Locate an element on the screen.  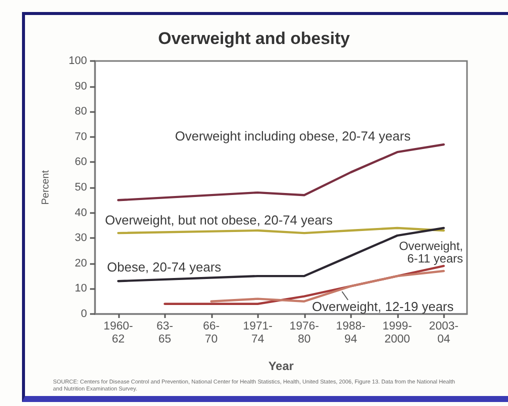
x-tick-label: 1988-94 is located at coordinates (351, 333).